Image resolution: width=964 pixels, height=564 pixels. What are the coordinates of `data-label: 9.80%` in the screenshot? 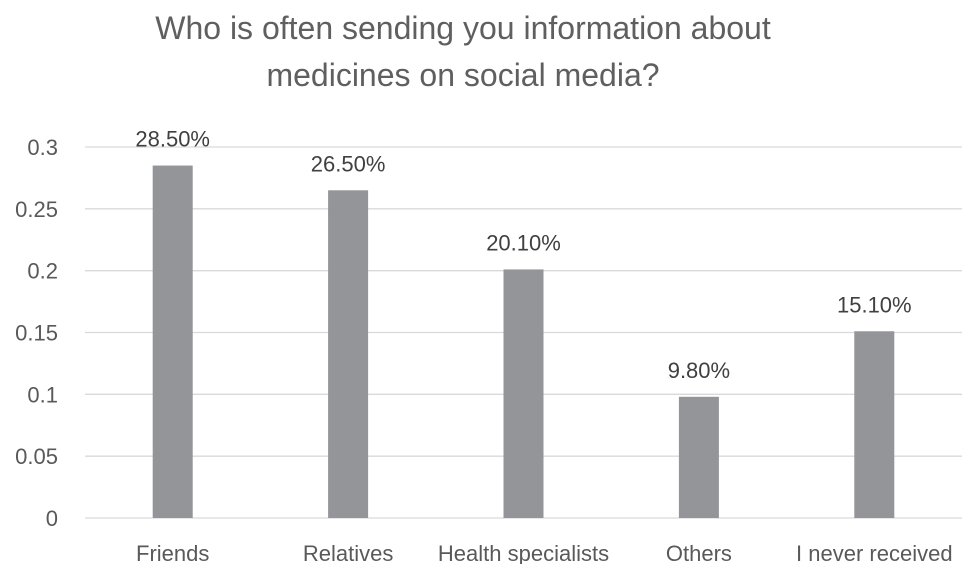 It's located at (699, 370).